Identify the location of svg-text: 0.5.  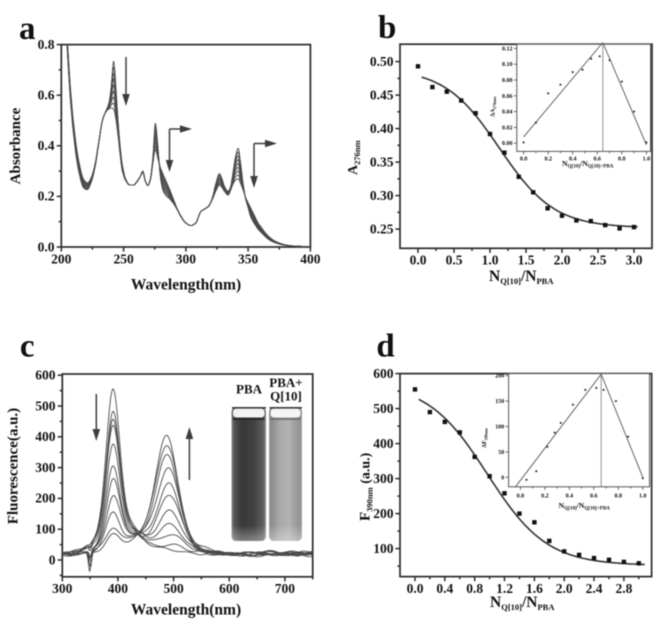
(454, 260).